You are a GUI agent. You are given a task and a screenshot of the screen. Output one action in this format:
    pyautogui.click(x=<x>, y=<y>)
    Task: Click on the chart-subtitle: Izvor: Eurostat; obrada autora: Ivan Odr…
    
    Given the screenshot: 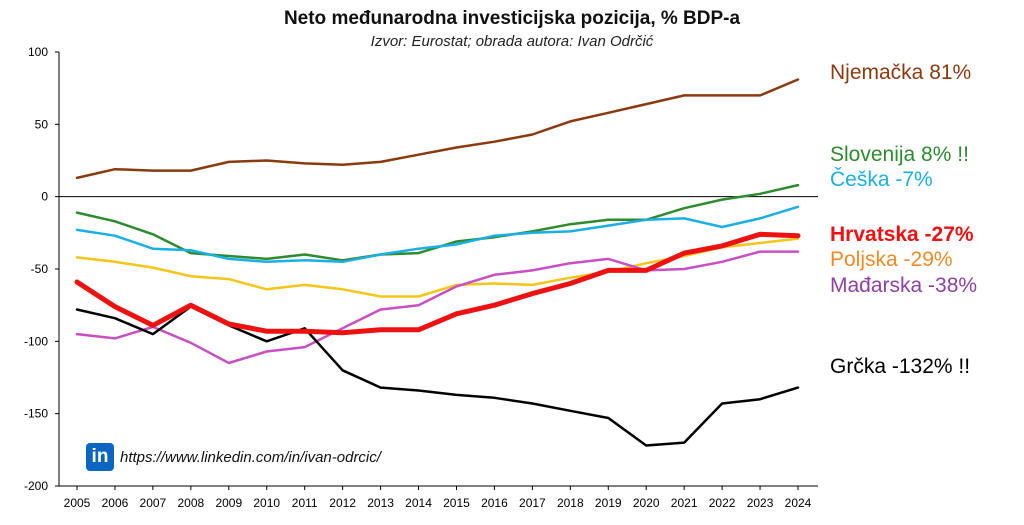 What is the action you would take?
    pyautogui.click(x=512, y=41)
    